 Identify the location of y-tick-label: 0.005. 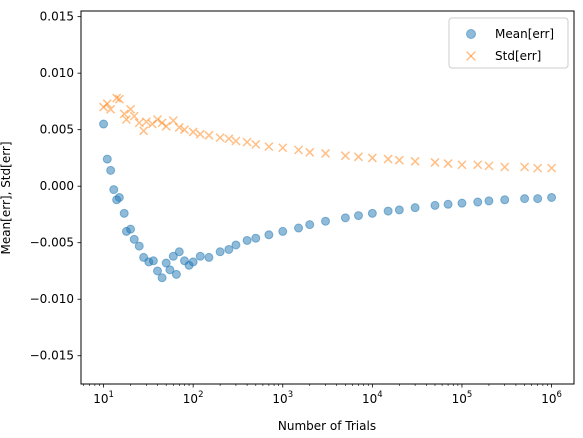
(57, 130).